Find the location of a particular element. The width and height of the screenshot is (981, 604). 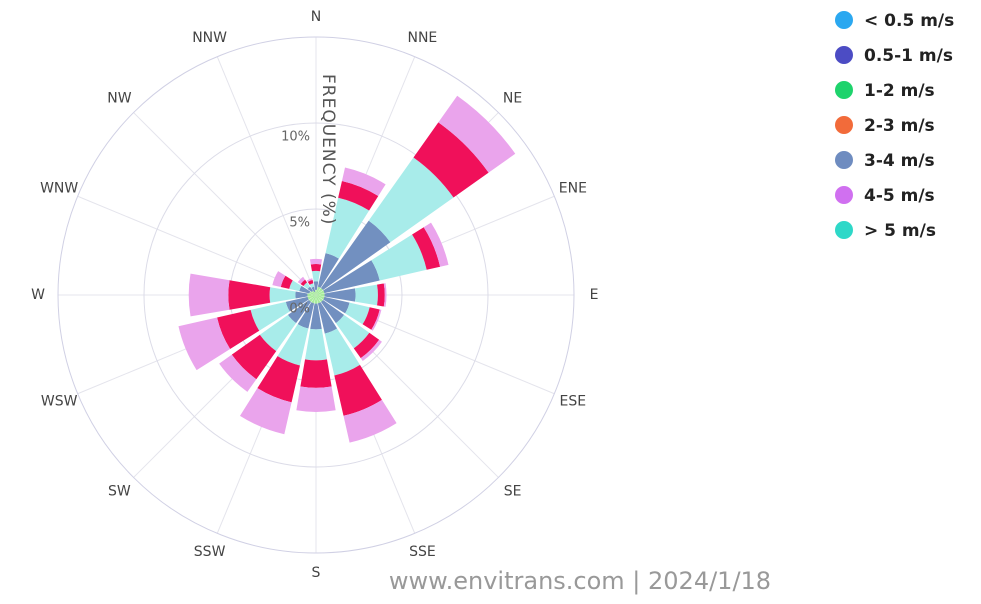

direction-label: NW is located at coordinates (119, 98).